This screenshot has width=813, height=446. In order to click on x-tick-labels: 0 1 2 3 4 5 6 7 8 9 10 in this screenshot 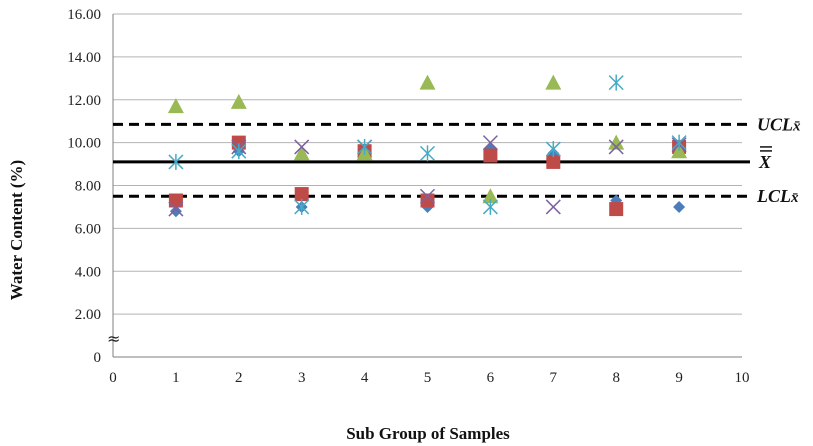, I will do `click(429, 378)`.